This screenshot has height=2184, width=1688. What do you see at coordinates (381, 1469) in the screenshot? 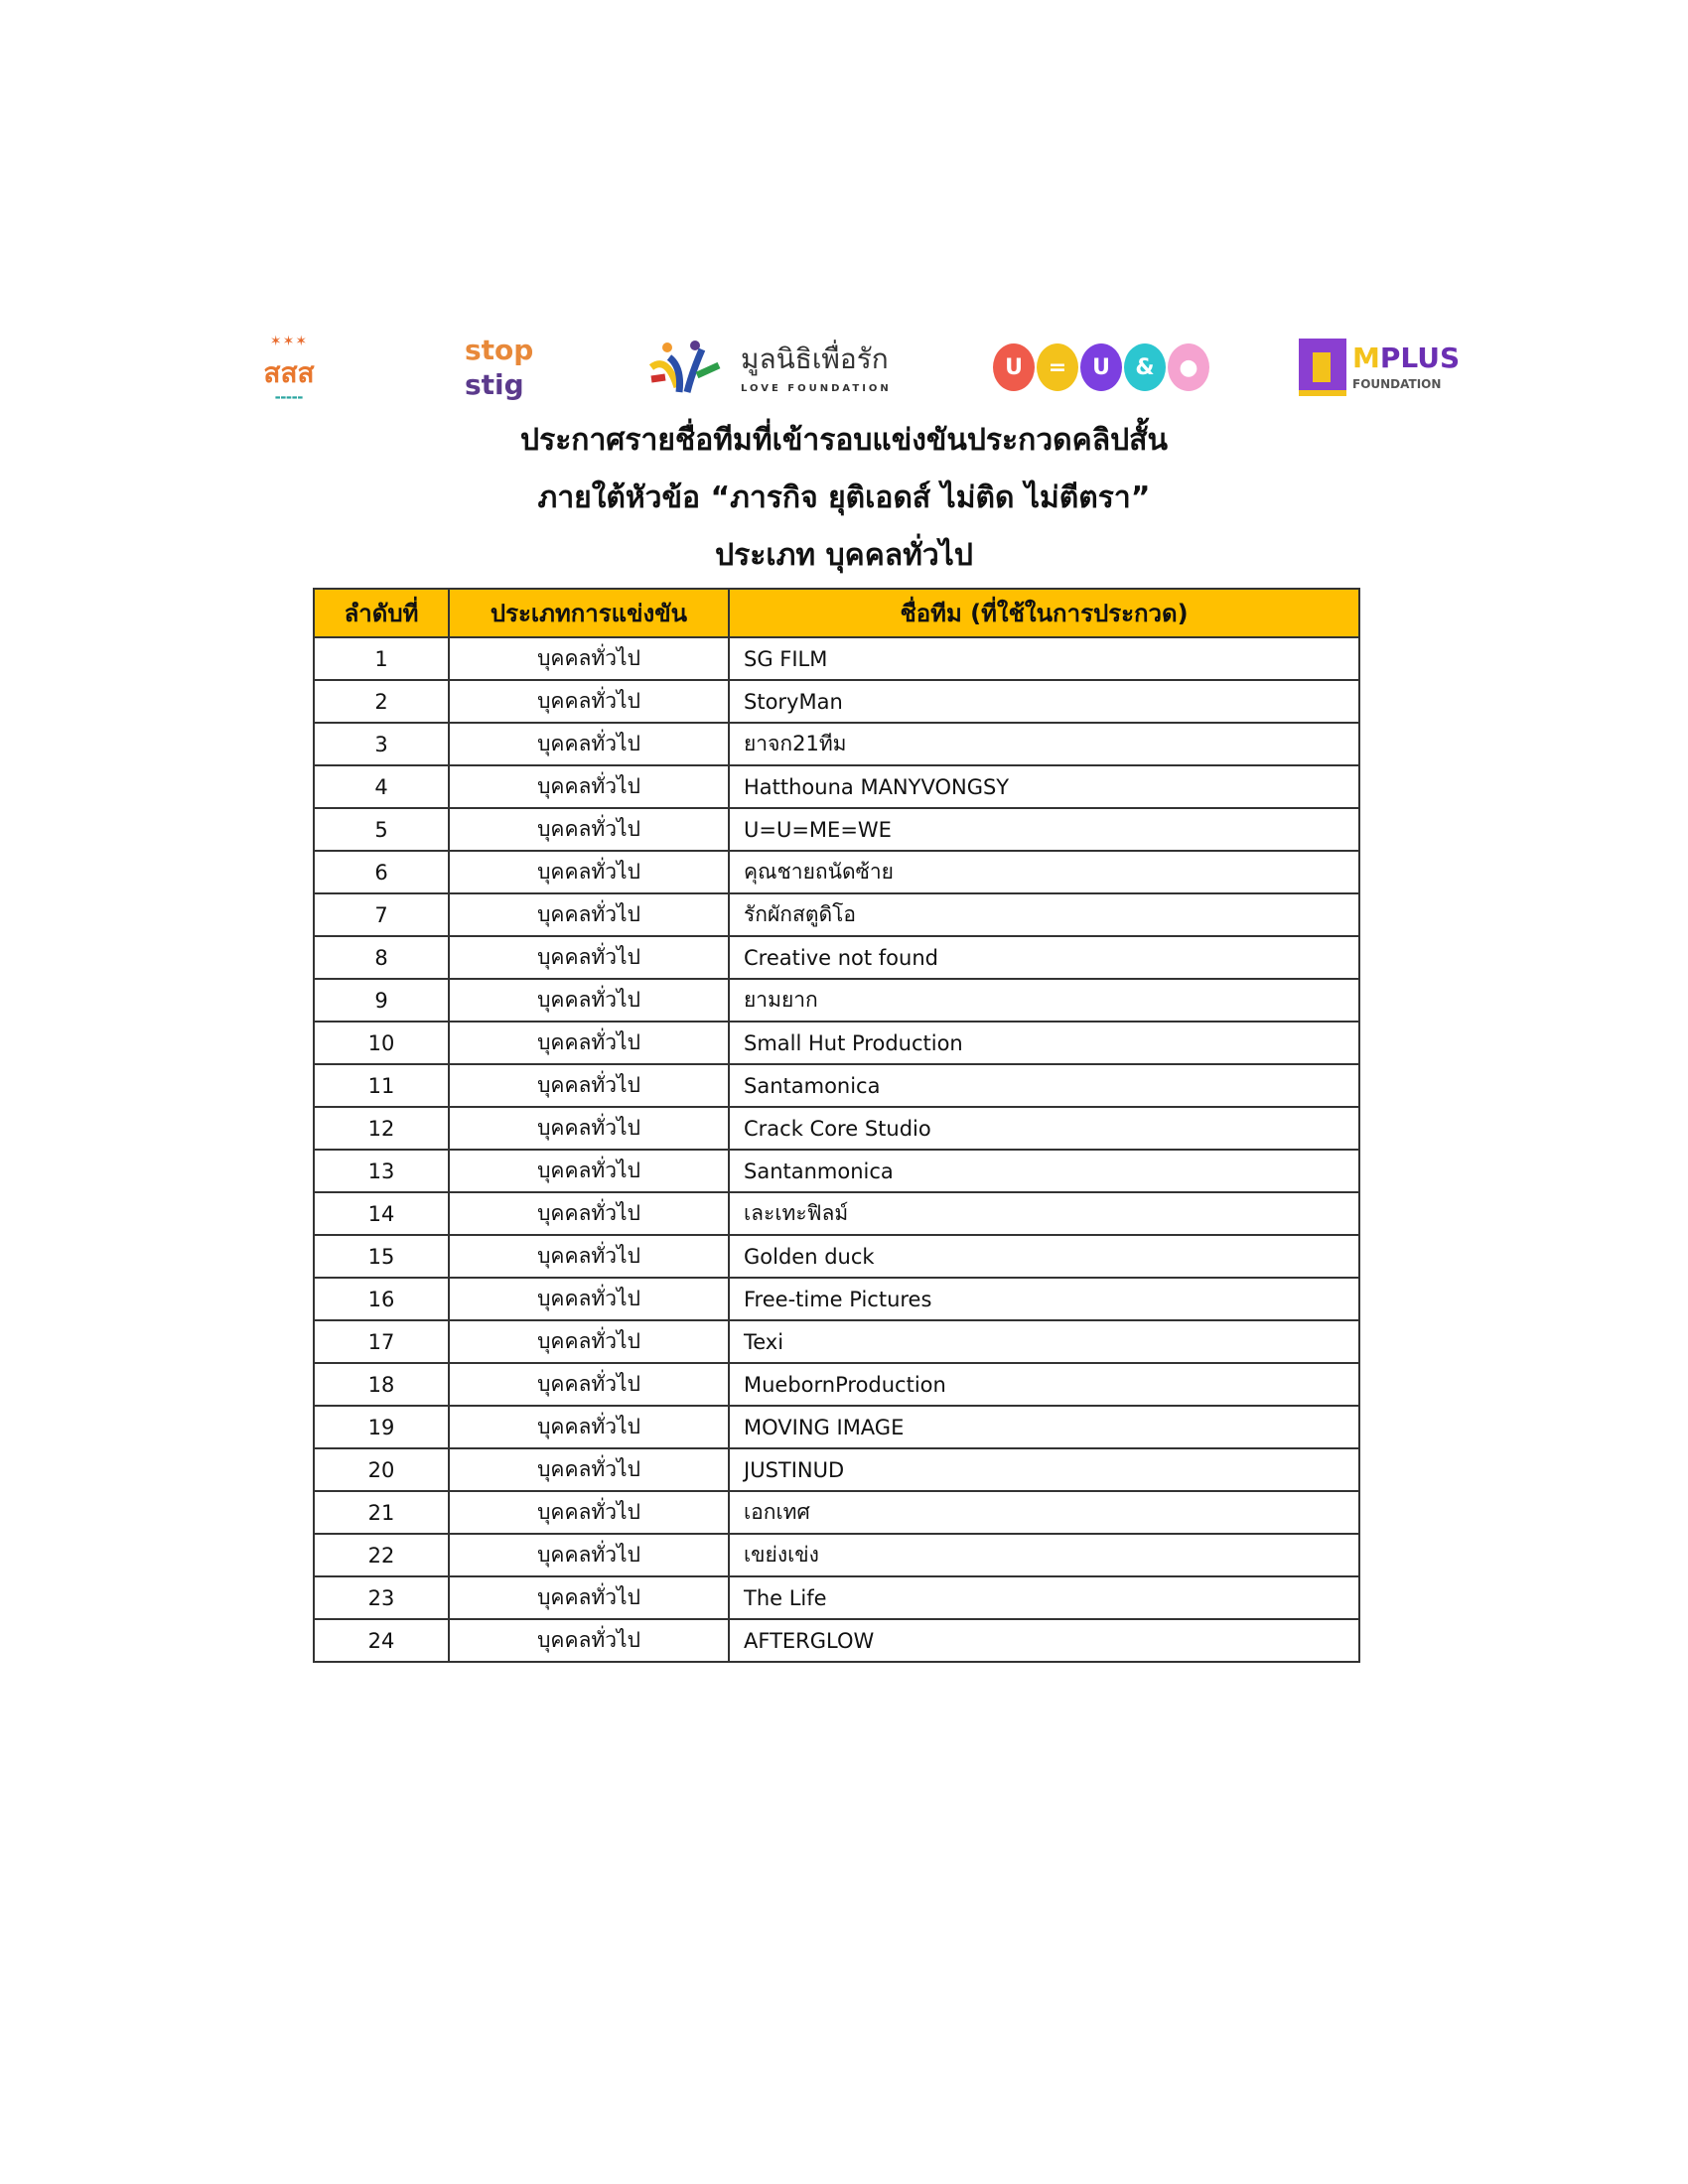
I see `cell-order: 20` at bounding box center [381, 1469].